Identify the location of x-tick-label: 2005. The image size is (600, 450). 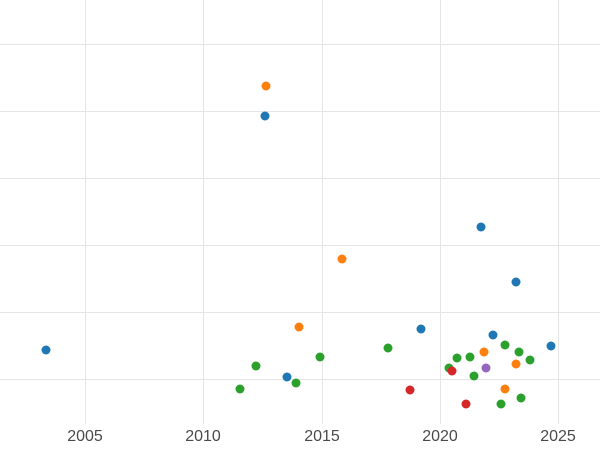
(85, 436).